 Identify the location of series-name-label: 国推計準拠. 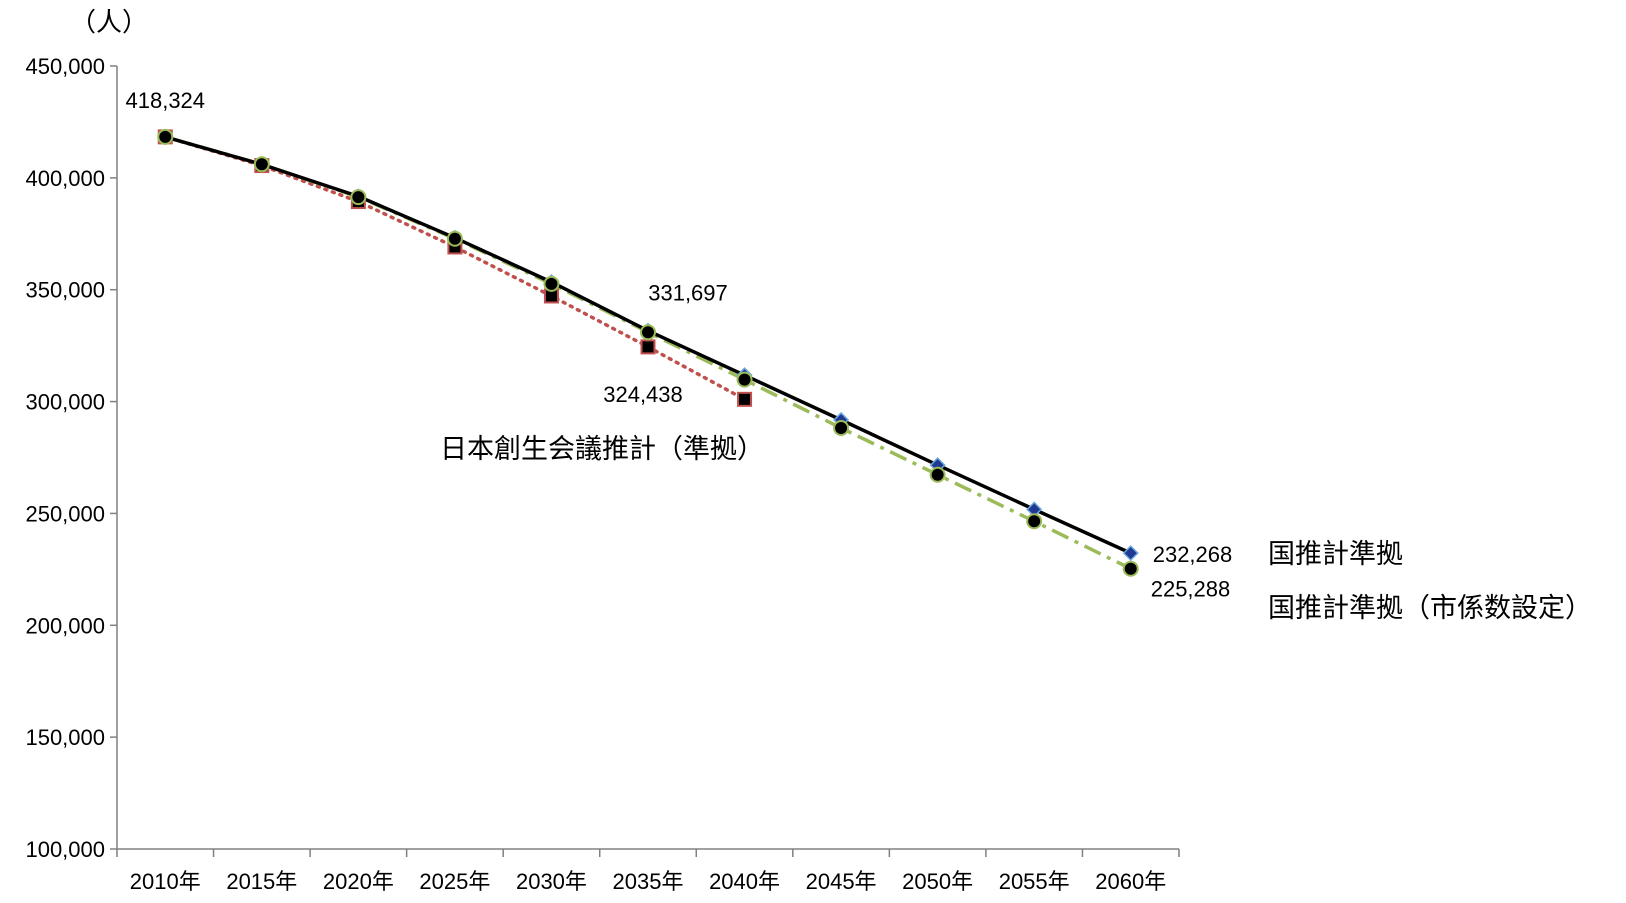
(1335, 554).